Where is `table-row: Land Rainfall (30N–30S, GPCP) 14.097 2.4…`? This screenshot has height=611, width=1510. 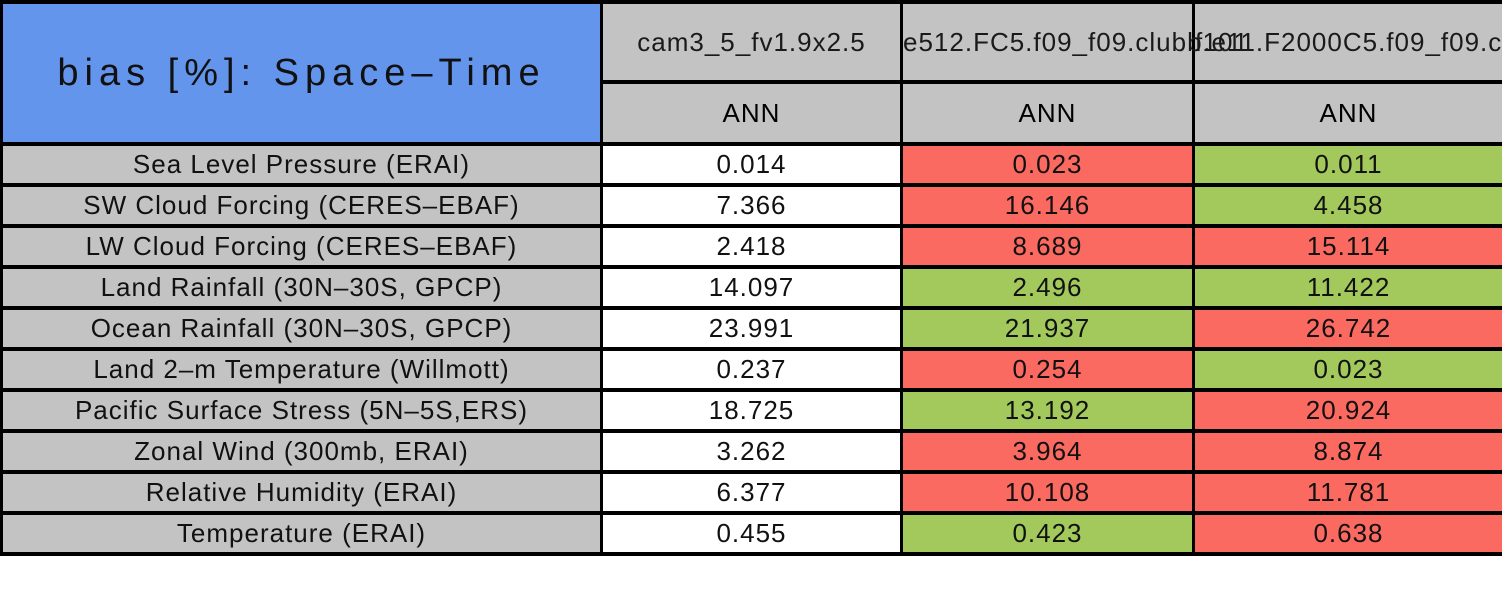 table-row: Land Rainfall (30N–30S, GPCP) 14.097 2.4… is located at coordinates (751, 287).